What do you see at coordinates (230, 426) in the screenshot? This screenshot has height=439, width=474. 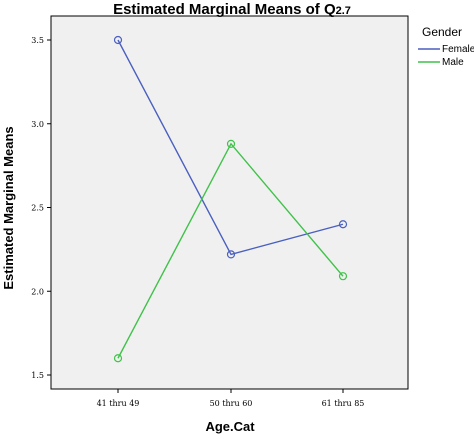 I see `x-axis-title: Age.Cat` at bounding box center [230, 426].